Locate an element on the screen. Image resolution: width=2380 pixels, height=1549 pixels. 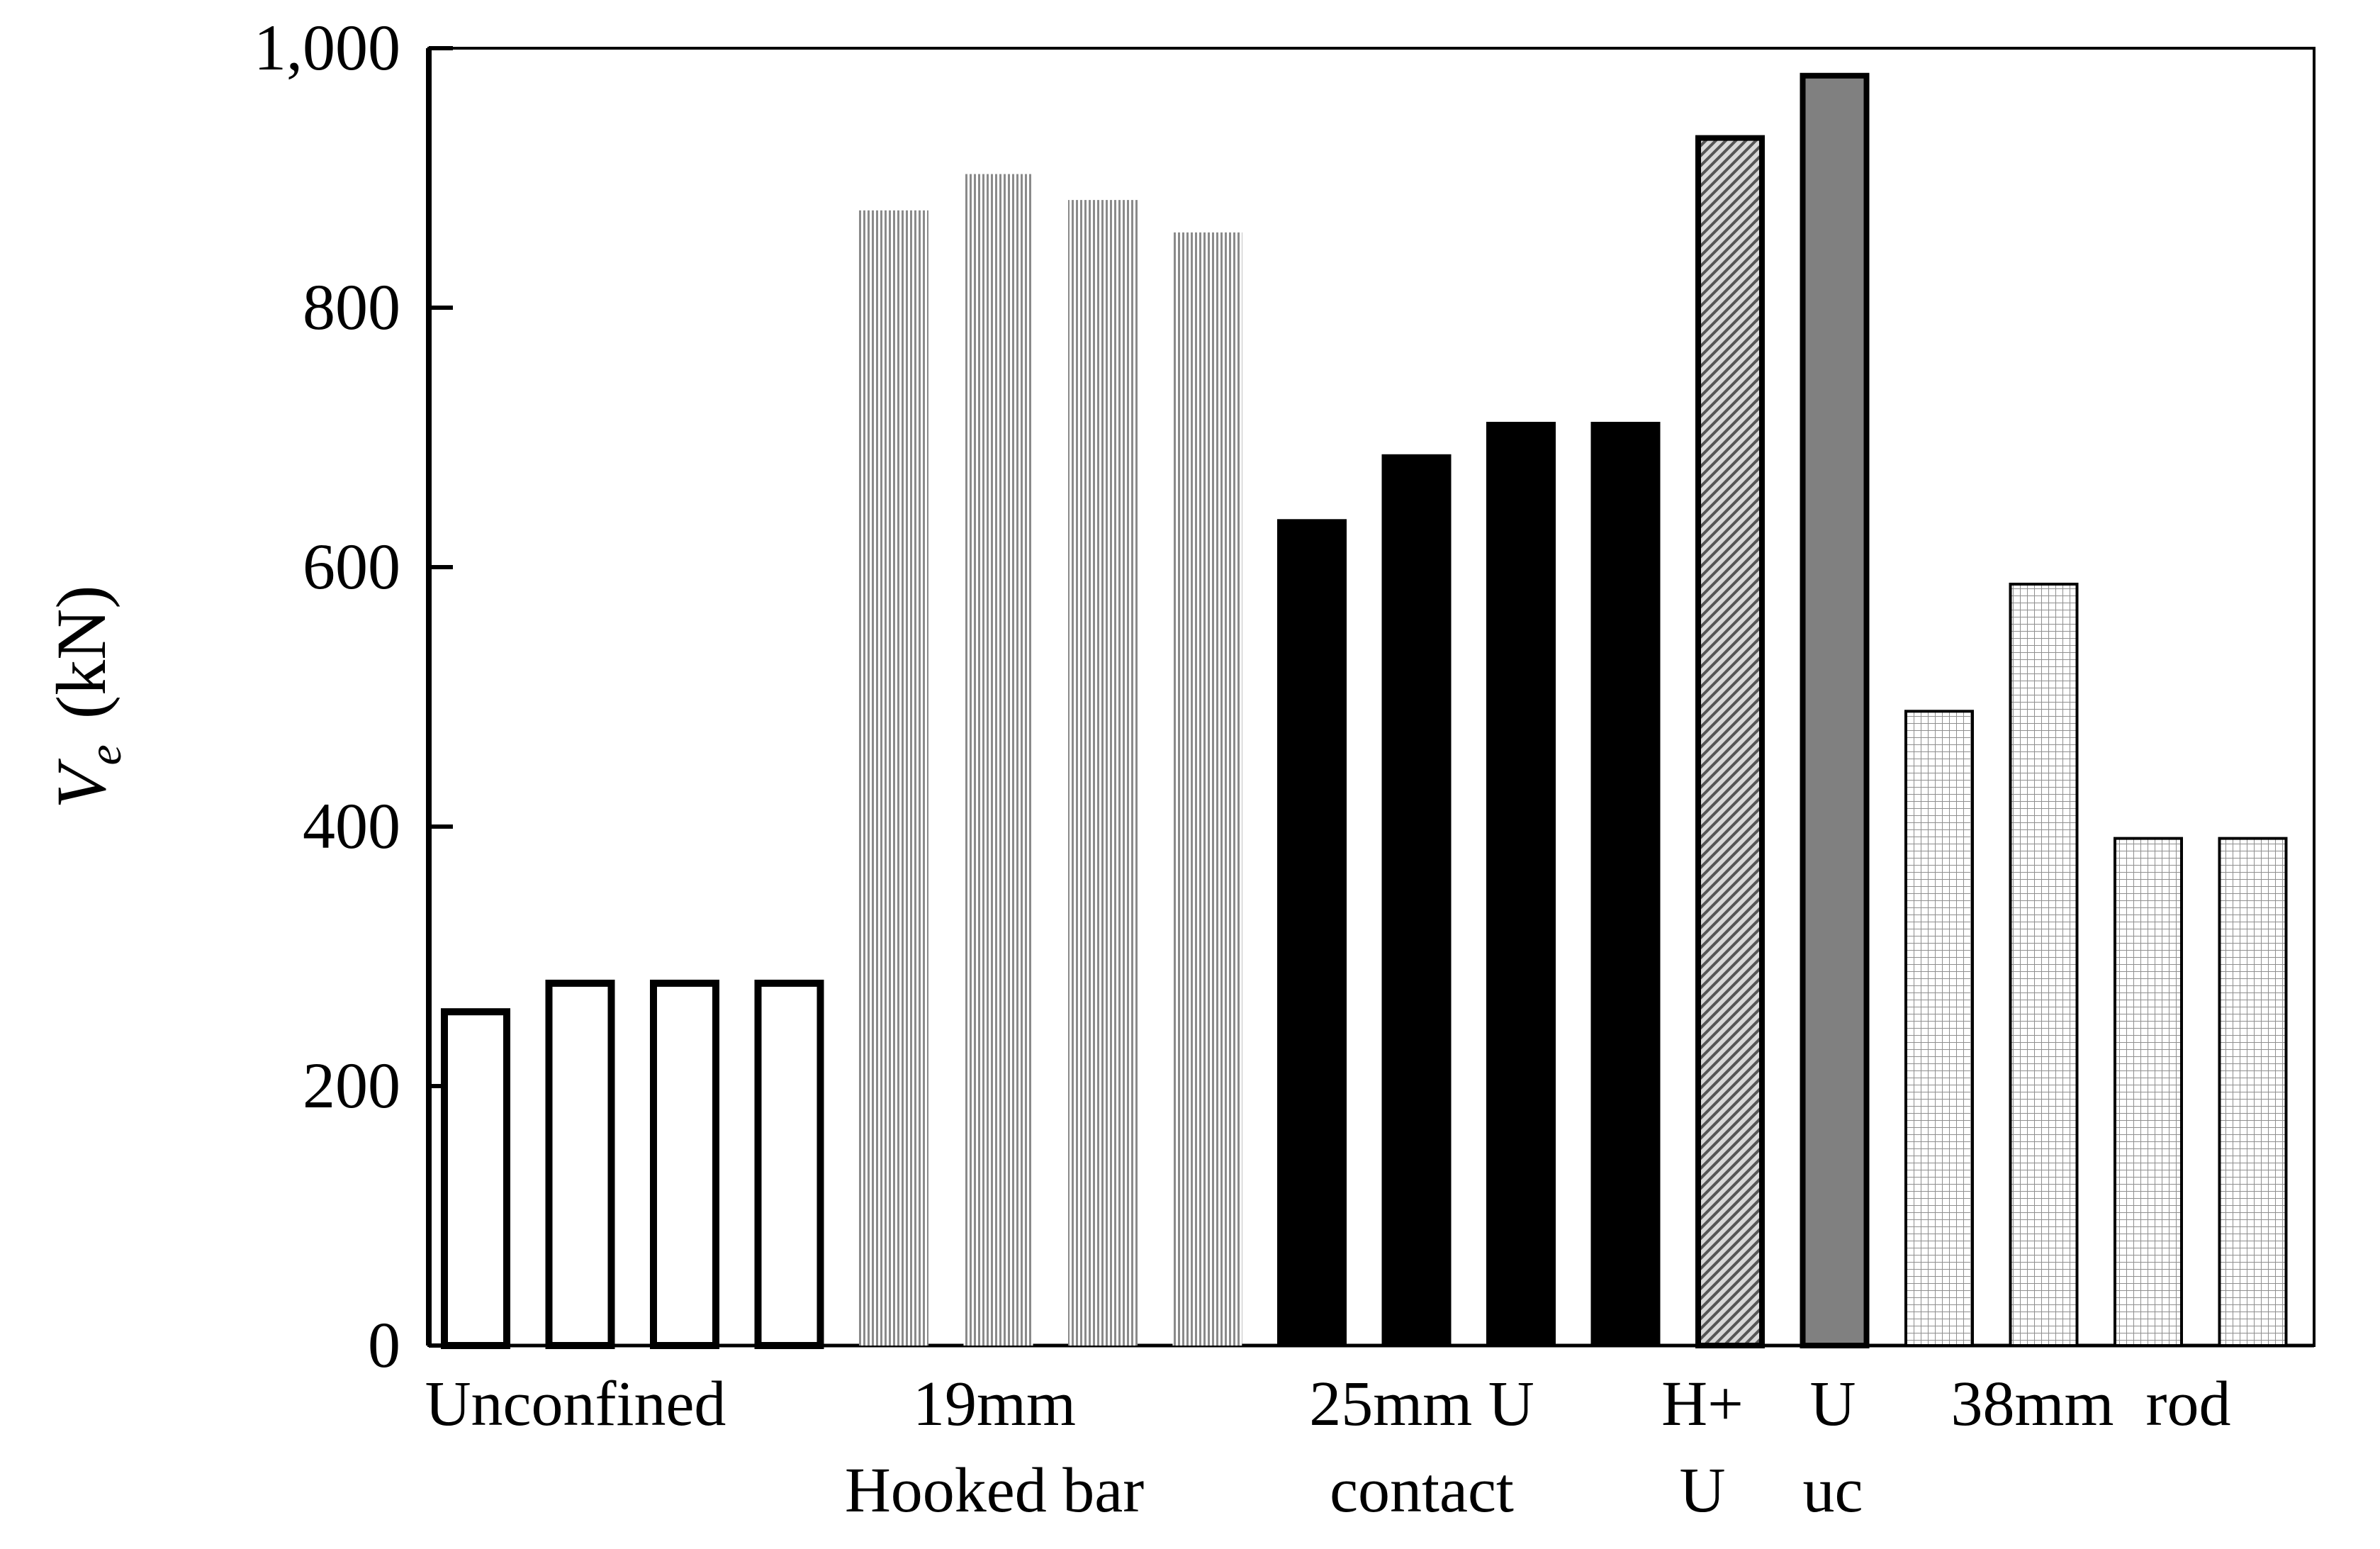
x-group-label: Hooked bar is located at coordinates (995, 1490).